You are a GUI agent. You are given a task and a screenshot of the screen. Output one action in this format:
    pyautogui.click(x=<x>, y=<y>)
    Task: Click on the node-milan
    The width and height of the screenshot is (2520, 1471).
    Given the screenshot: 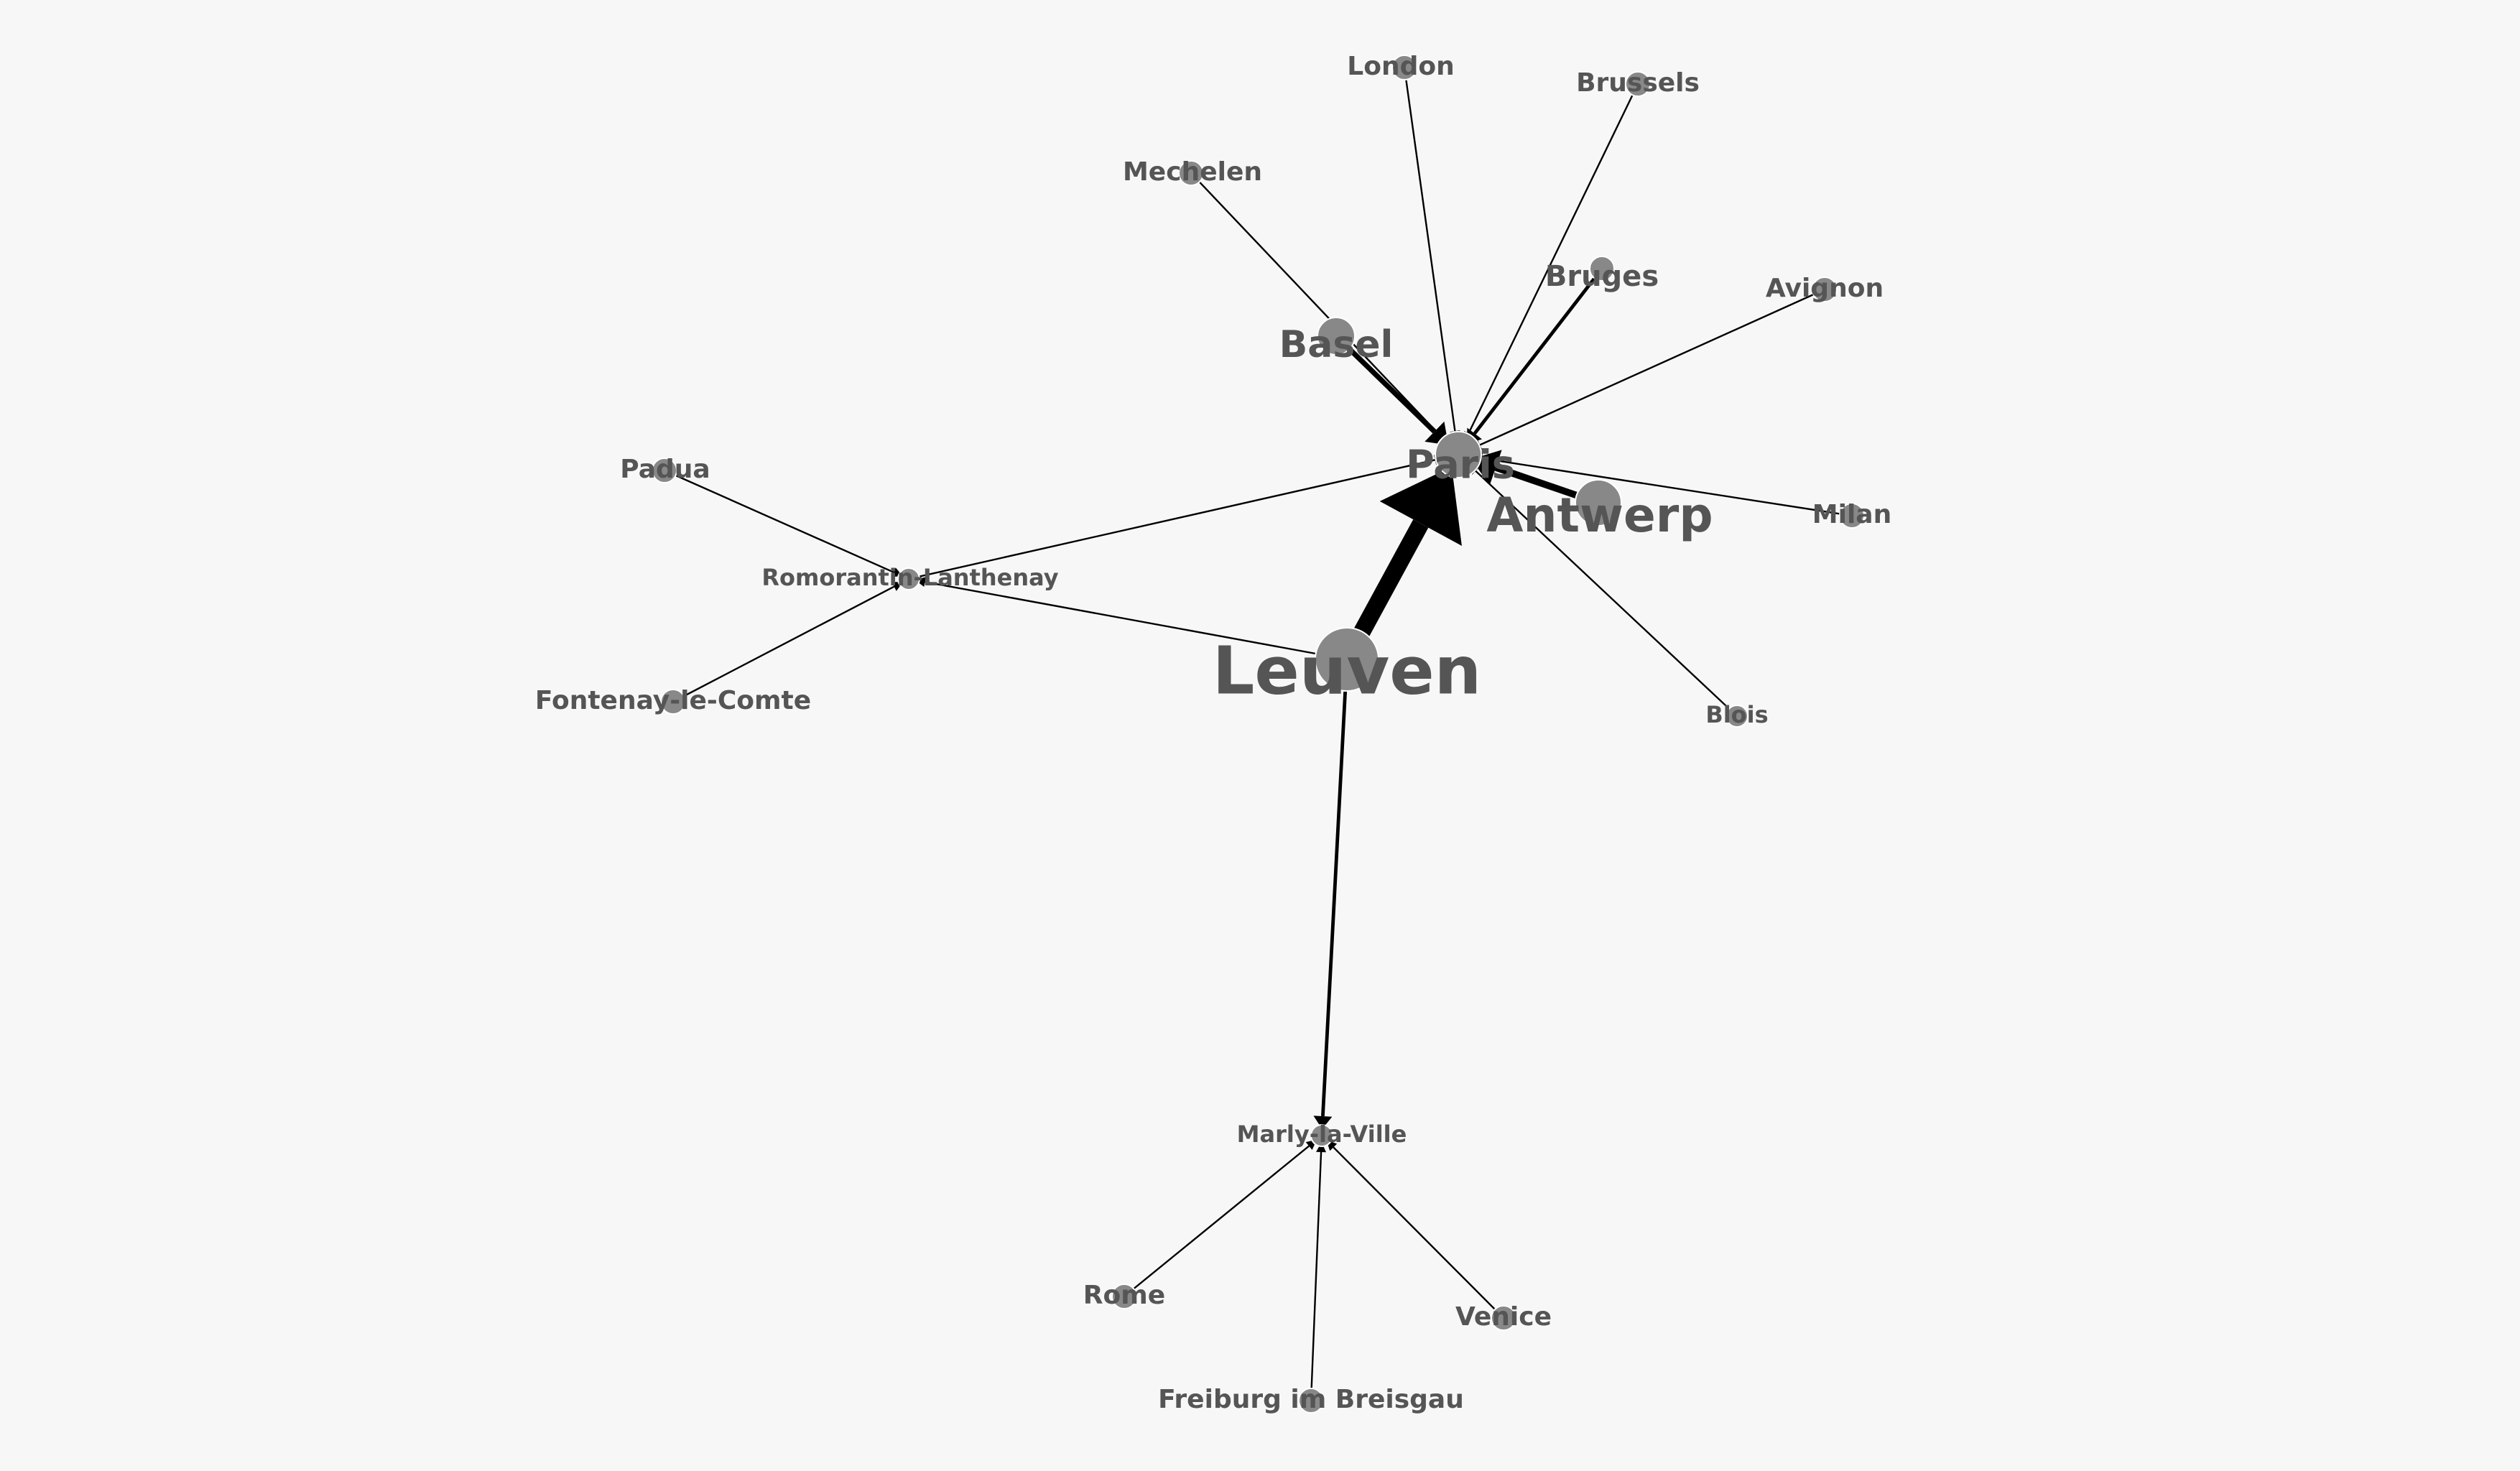 What is the action you would take?
    pyautogui.click(x=1852, y=516)
    